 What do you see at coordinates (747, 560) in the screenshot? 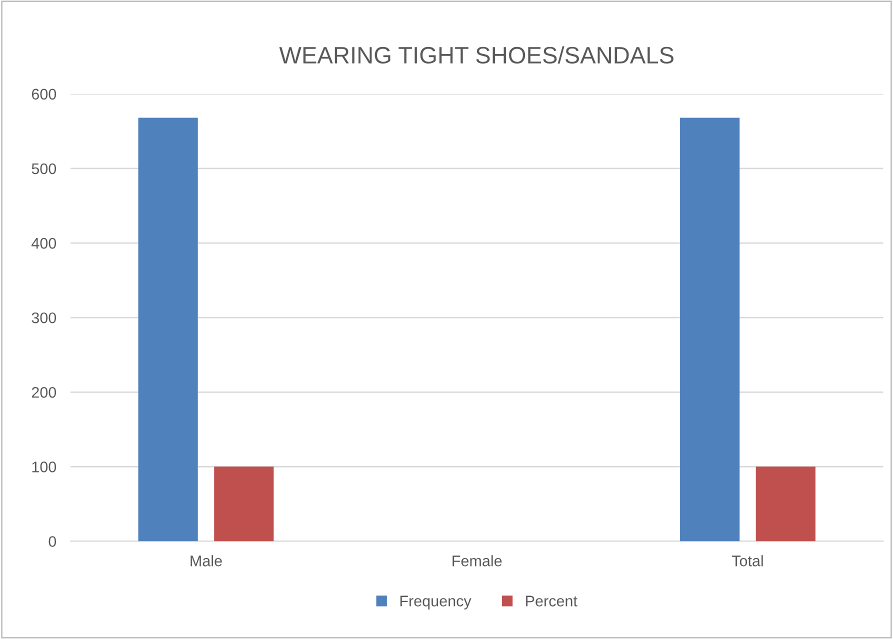
I see `x-tick-label: Total` at bounding box center [747, 560].